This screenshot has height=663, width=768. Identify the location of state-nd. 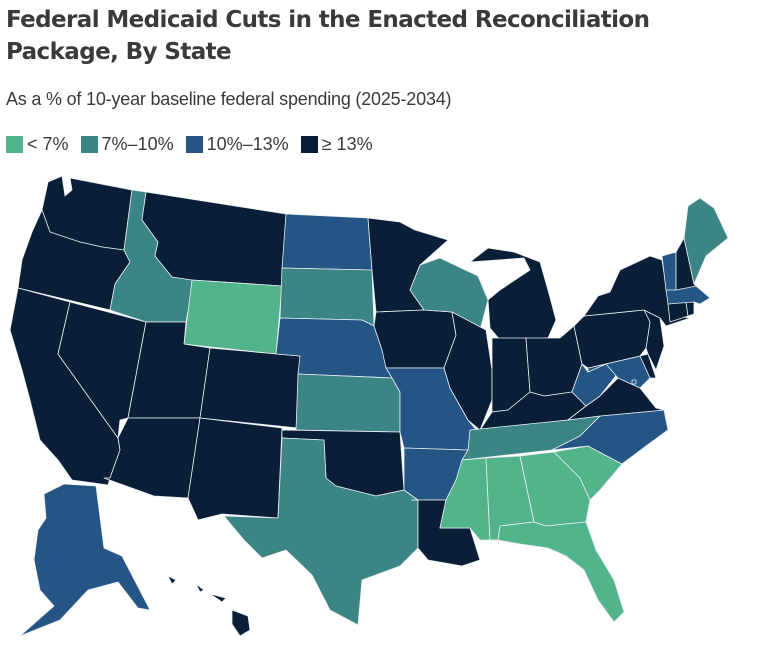
(327, 242).